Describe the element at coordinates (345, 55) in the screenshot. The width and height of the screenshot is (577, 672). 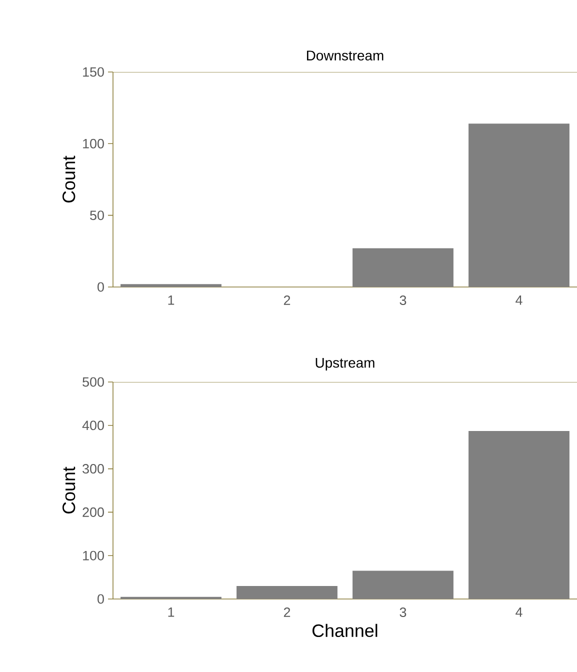
I see `chart-title: Downstream` at that location.